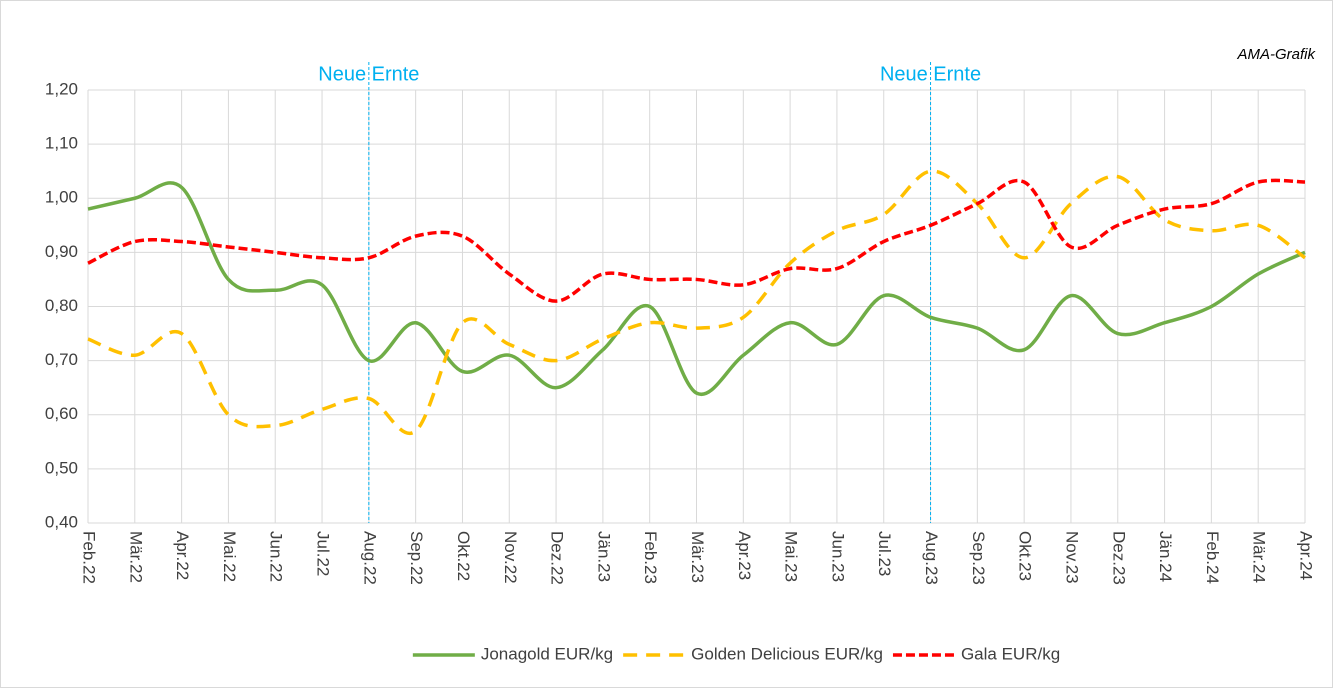 This screenshot has width=1333, height=688. What do you see at coordinates (61, 359) in the screenshot?
I see `y-tick-label: 0,70` at bounding box center [61, 359].